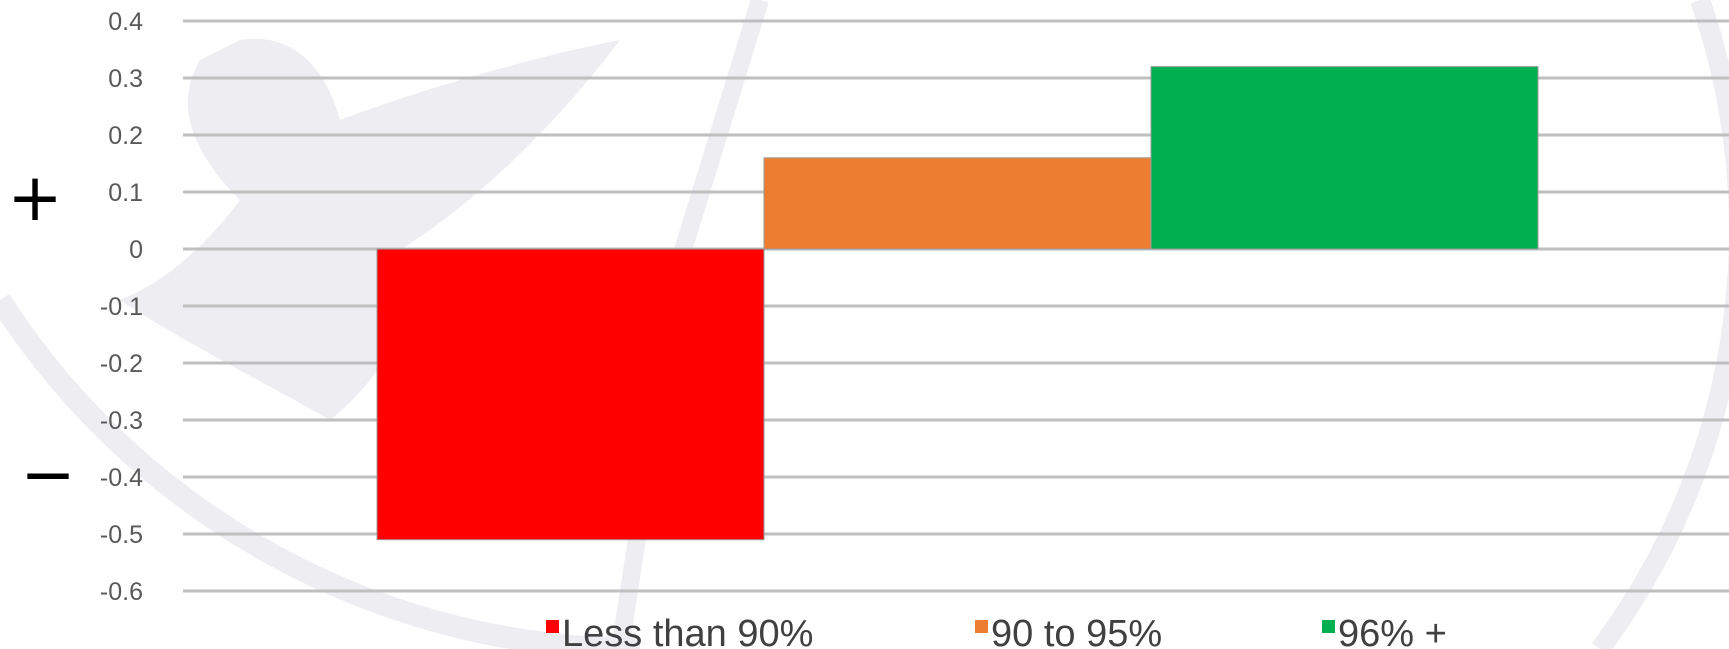  I want to click on legend-label: 96% +, so click(1392, 631).